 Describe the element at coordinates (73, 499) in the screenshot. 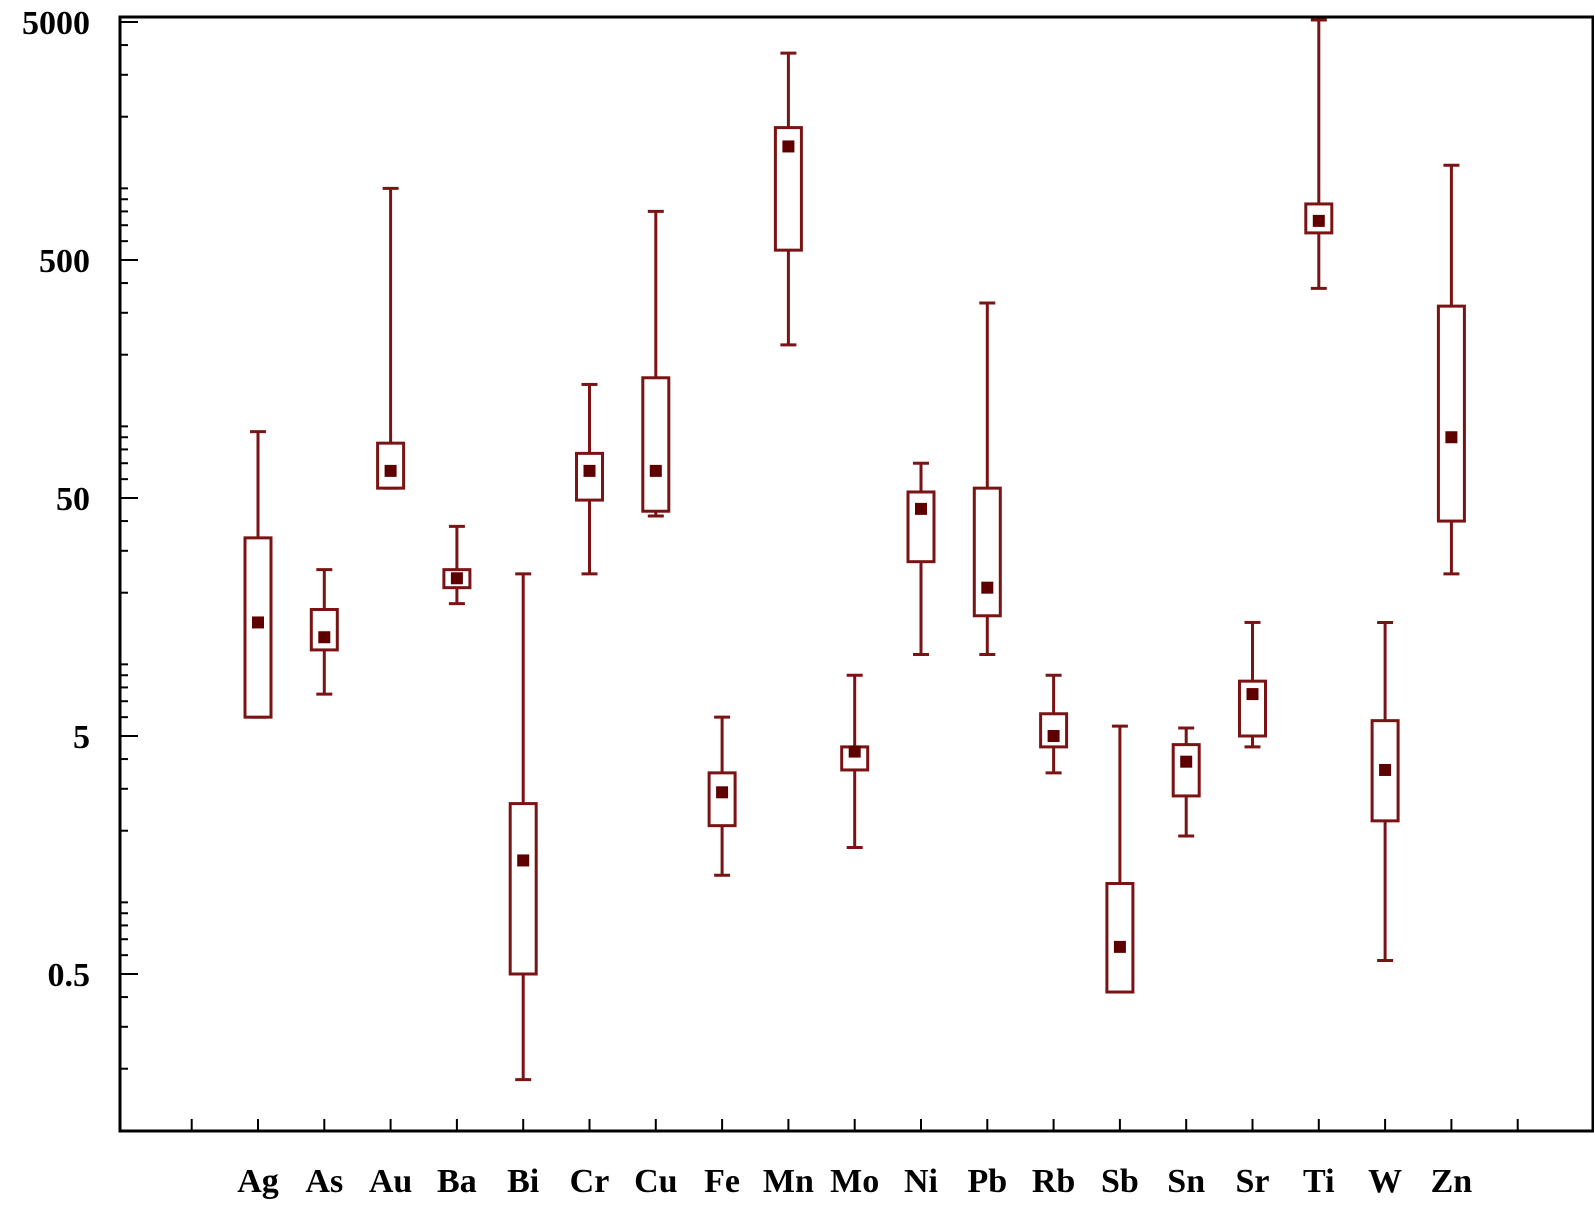

I see `y-tick-label: 50` at that location.